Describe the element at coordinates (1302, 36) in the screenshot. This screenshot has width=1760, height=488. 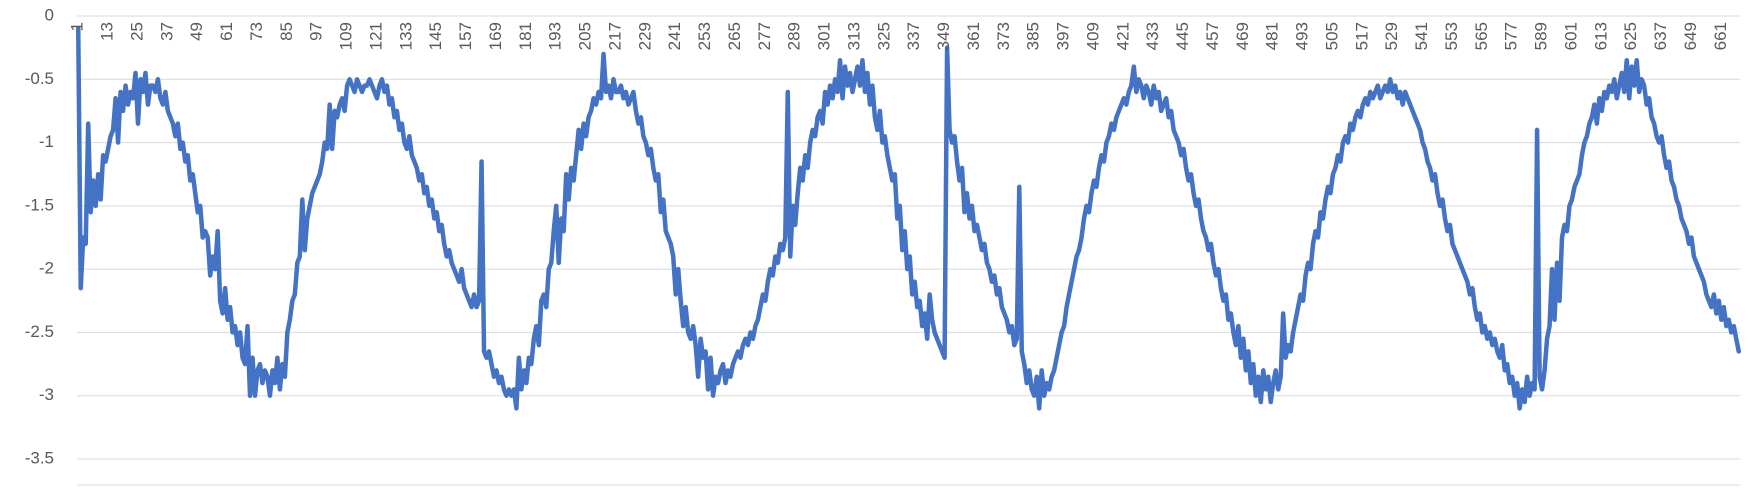
I see `x-tick-label: 493` at that location.